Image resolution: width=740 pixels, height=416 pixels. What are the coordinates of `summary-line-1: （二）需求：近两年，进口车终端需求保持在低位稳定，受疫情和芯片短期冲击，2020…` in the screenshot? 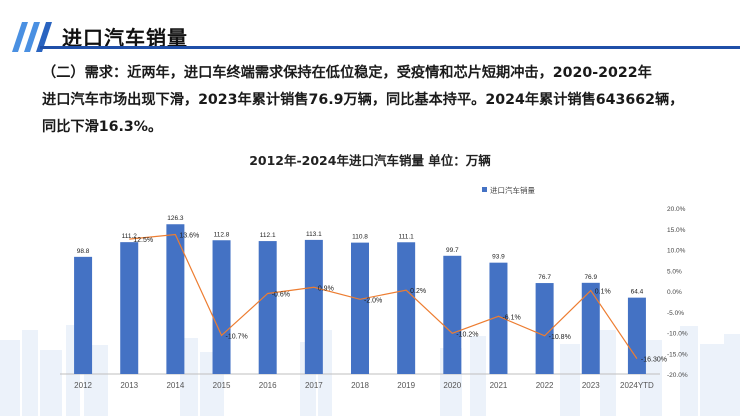 It's located at (347, 73).